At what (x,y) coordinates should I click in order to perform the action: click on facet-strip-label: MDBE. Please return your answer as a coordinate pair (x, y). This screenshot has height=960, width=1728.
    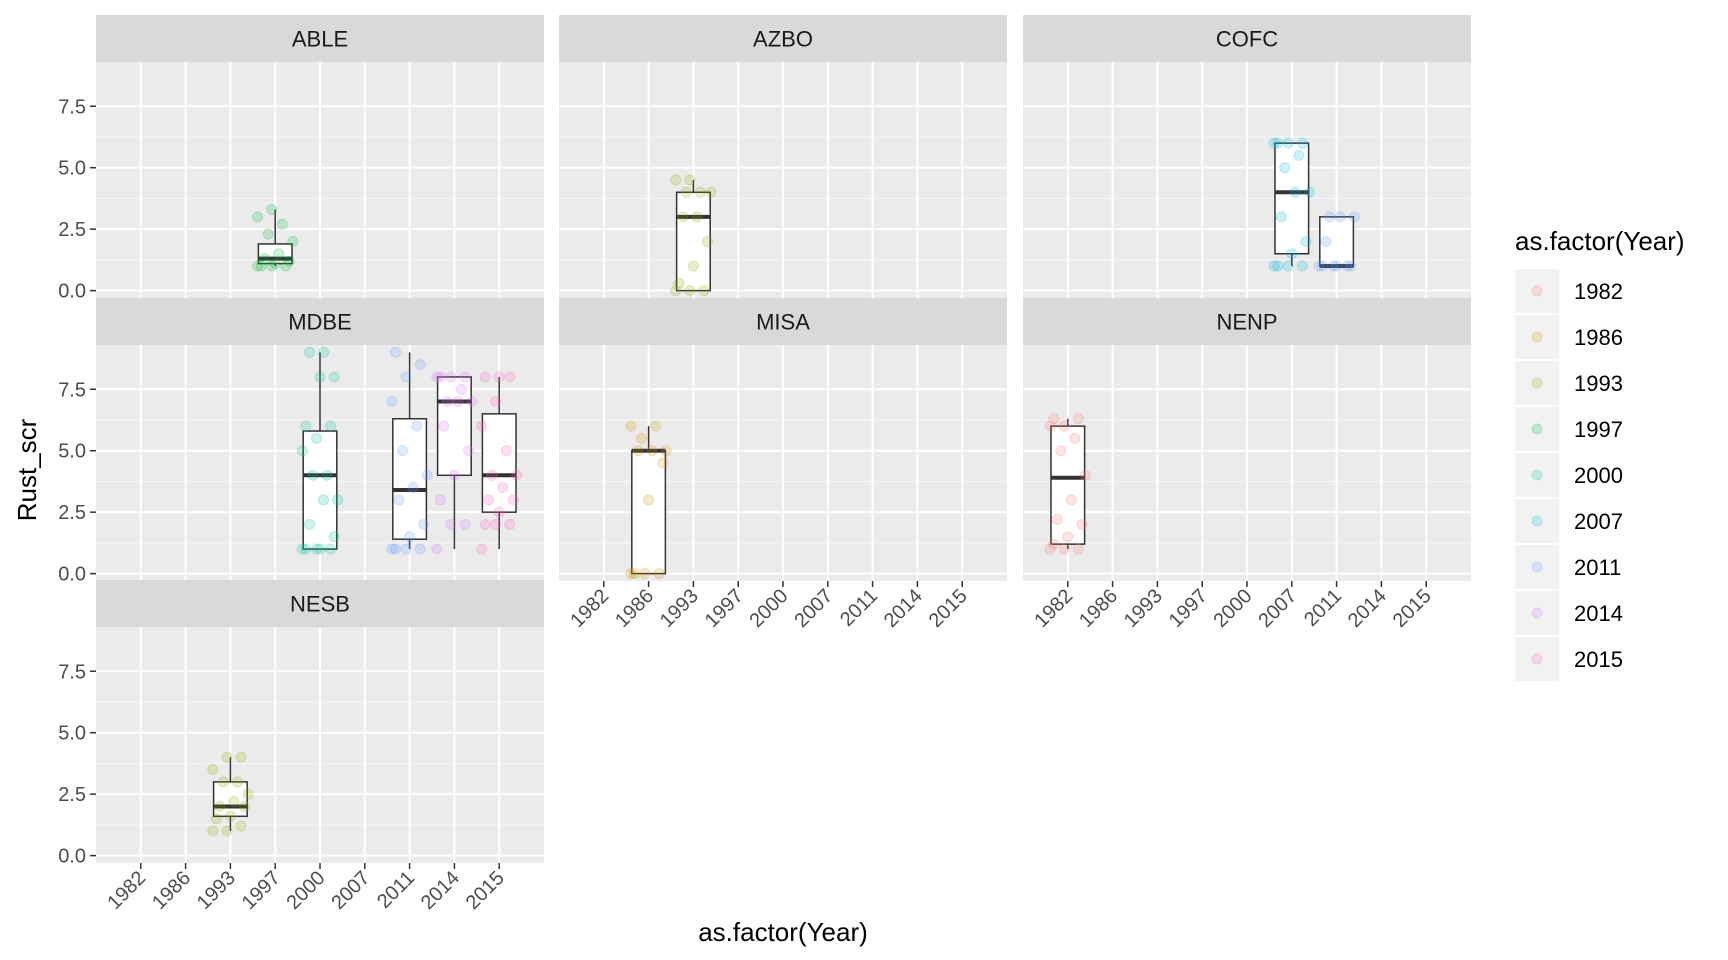
    Looking at the image, I should click on (320, 322).